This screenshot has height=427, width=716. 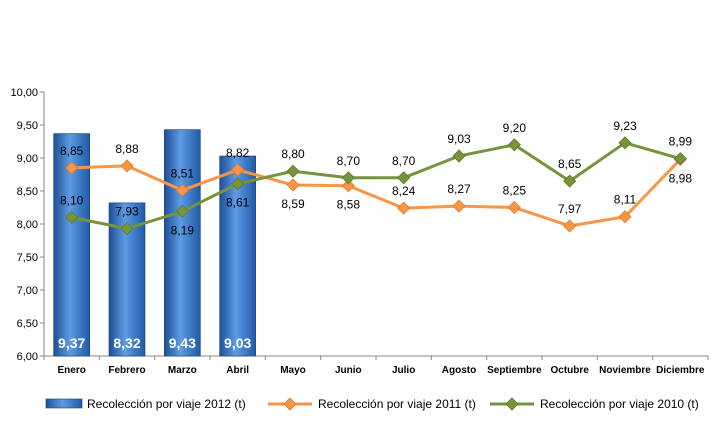 What do you see at coordinates (27, 159) in the screenshot?
I see `y-tick-label: 9,00` at bounding box center [27, 159].